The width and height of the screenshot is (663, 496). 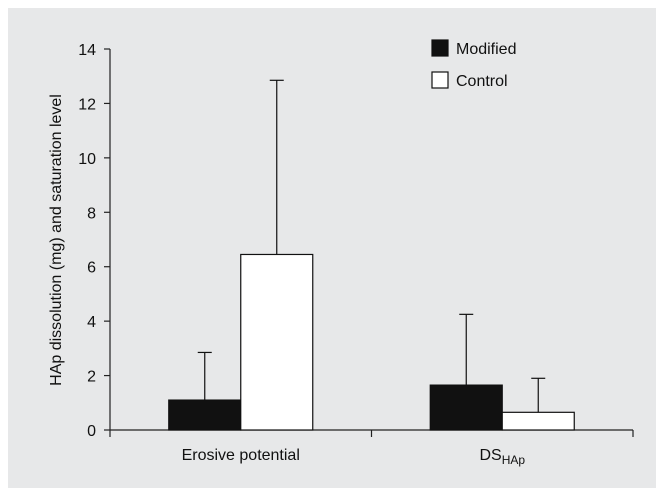 I want to click on legend-label-modified: Modified, so click(x=486, y=49).